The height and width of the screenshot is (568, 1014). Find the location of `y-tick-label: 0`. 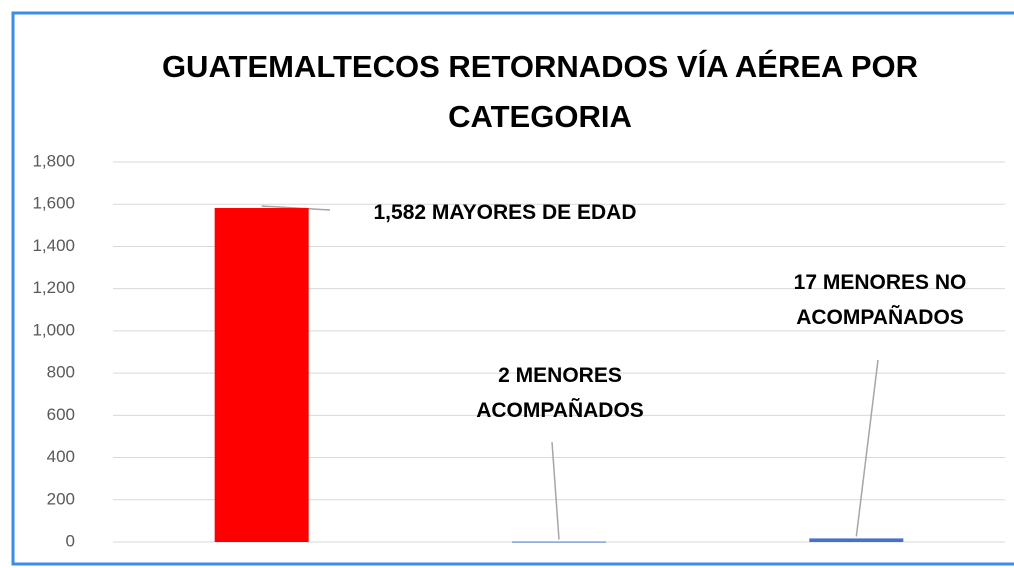

y-tick-label: 0 is located at coordinates (70, 540).